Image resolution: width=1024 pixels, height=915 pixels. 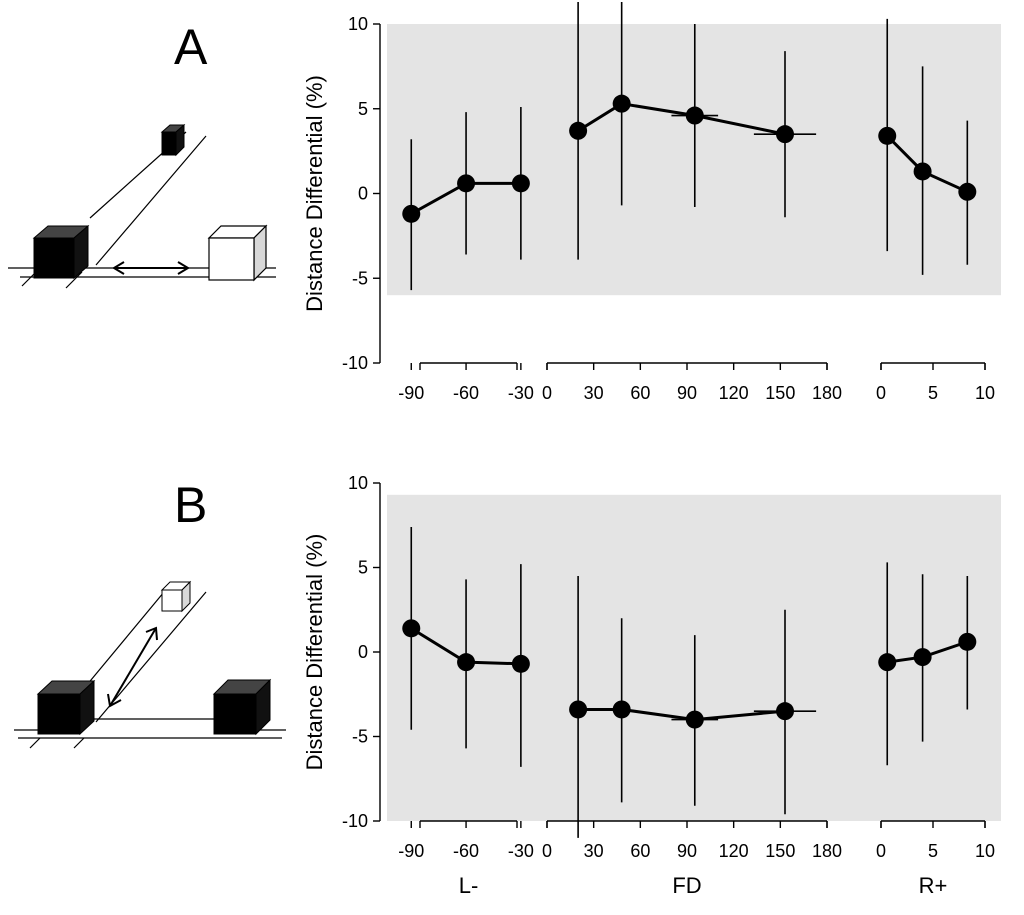 What do you see at coordinates (151, 268) in the screenshot?
I see `double-arrow-icon-a` at bounding box center [151, 268].